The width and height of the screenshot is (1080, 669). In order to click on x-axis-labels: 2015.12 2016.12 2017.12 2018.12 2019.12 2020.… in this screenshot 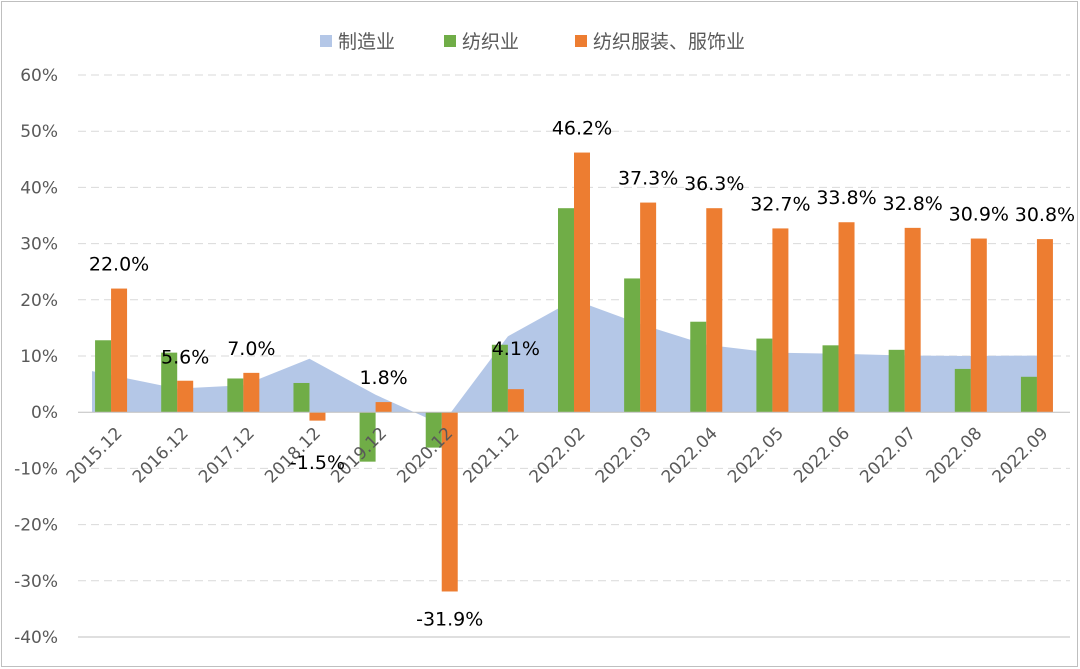, I will do `click(558, 456)`.